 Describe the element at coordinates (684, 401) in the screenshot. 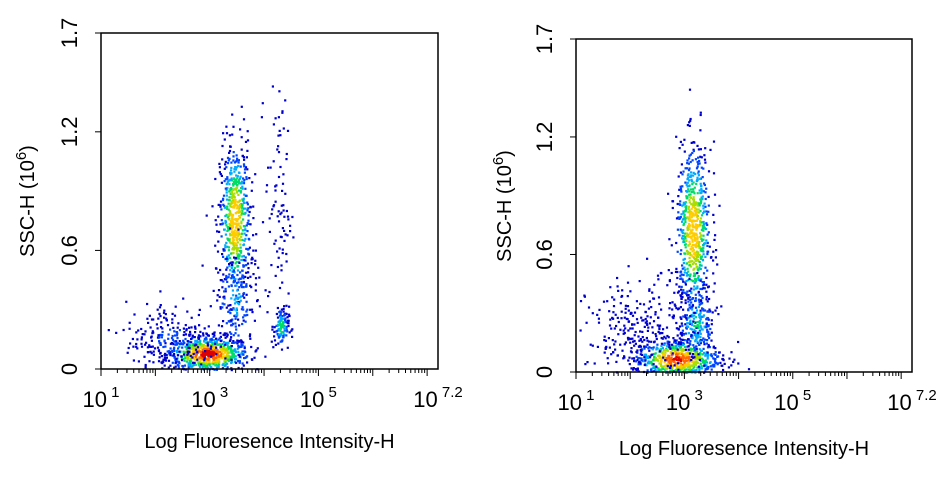

I see `x-tick-label: 10 3` at that location.